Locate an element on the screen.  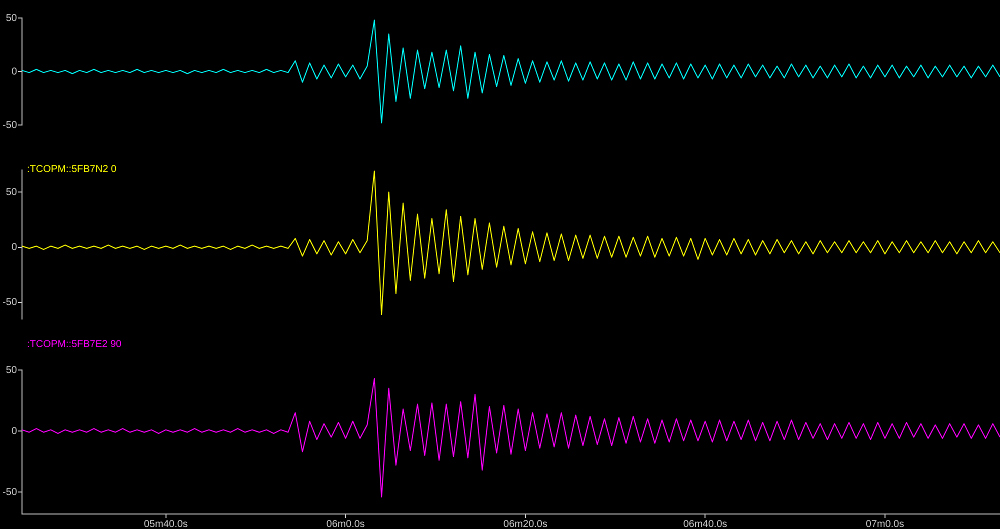
text: :TCOPM::5FB7E2 90 is located at coordinates (74, 345).